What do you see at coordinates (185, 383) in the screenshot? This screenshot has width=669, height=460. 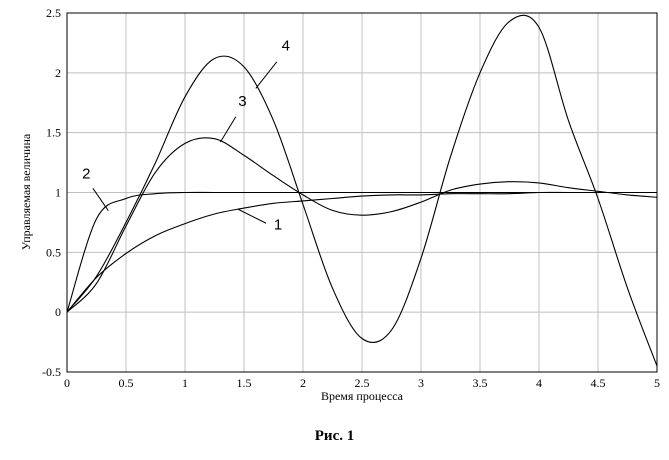 I see `x-tick-label: 1` at bounding box center [185, 383].